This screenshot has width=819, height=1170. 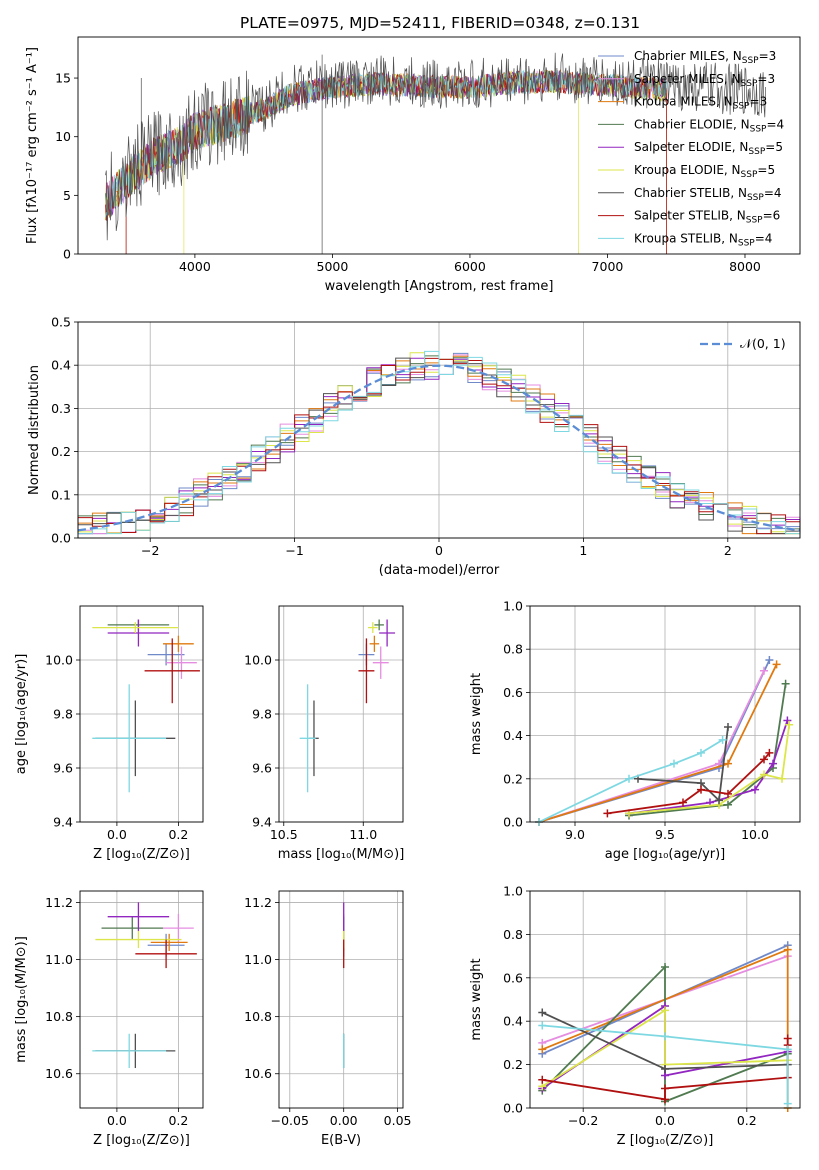 What do you see at coordinates (728, 550) in the screenshot?
I see `x-tick-label: 2` at bounding box center [728, 550].